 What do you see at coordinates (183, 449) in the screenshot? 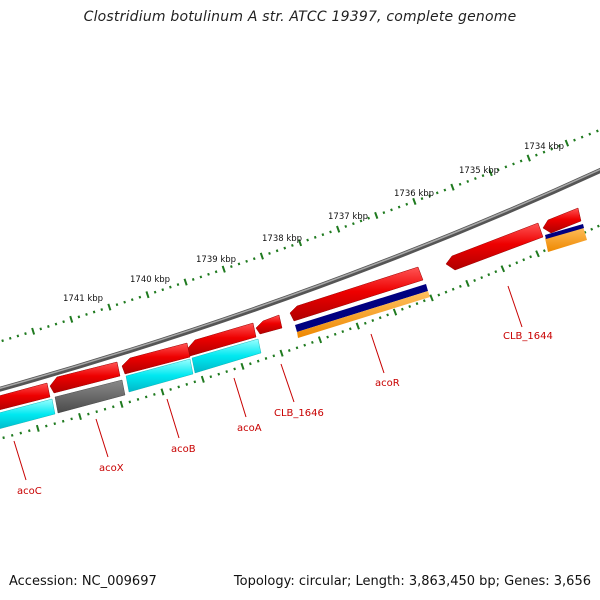
I see `gene-label-acoB: acoB` at bounding box center [183, 449].